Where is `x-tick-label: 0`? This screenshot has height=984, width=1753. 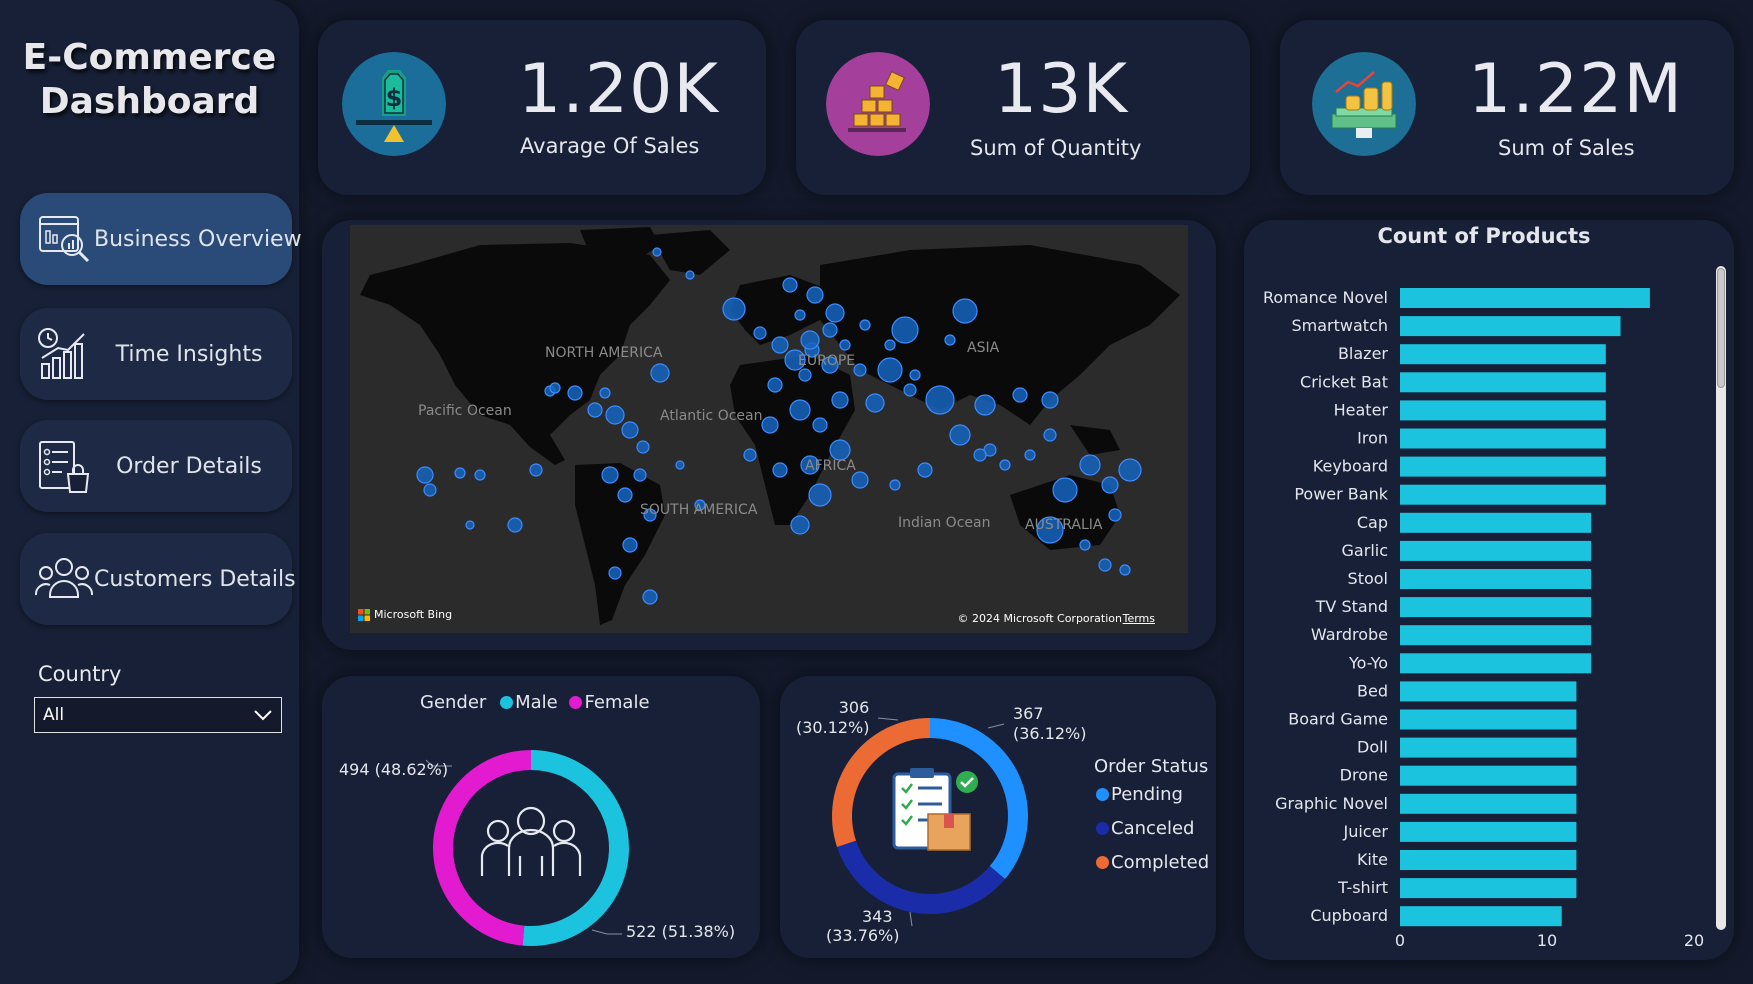
x-tick-label: 0 is located at coordinates (1400, 940).